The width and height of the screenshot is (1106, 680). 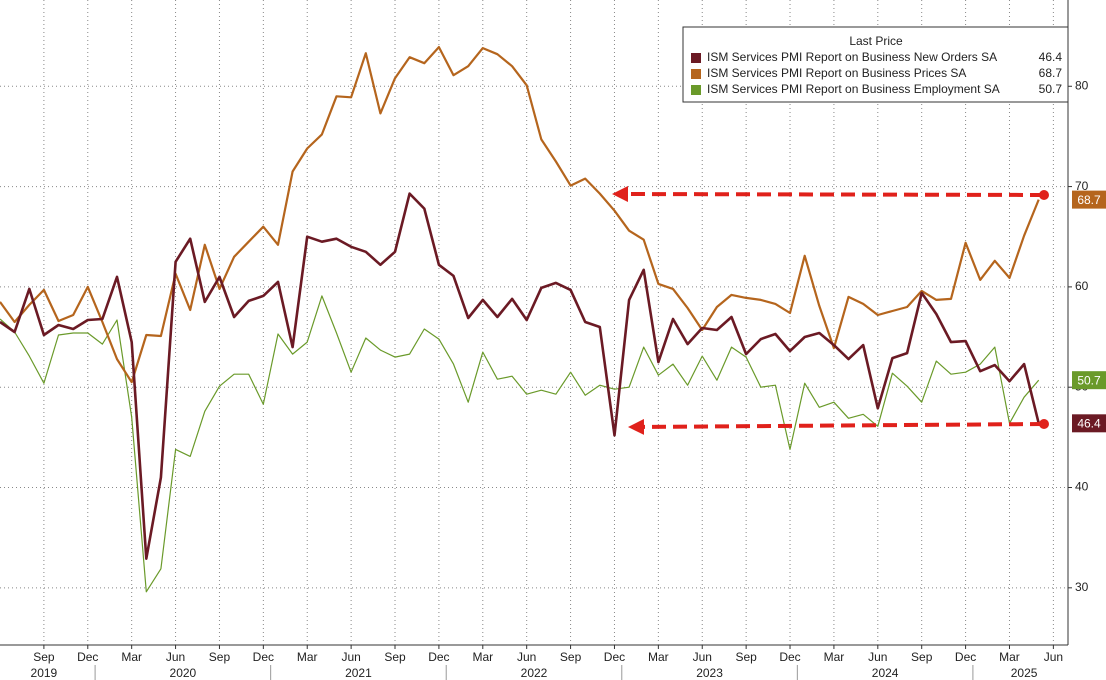 What do you see at coordinates (830, 310) in the screenshot?
I see `annotation-arrows` at bounding box center [830, 310].